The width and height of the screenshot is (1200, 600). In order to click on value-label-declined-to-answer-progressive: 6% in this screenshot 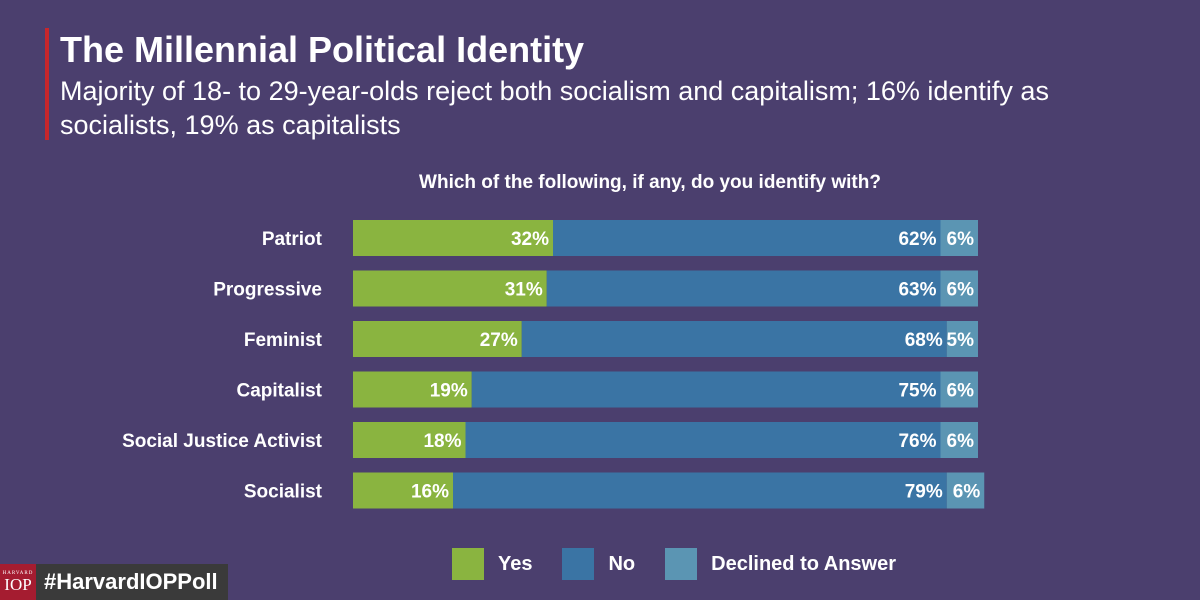, I will do `click(961, 290)`.